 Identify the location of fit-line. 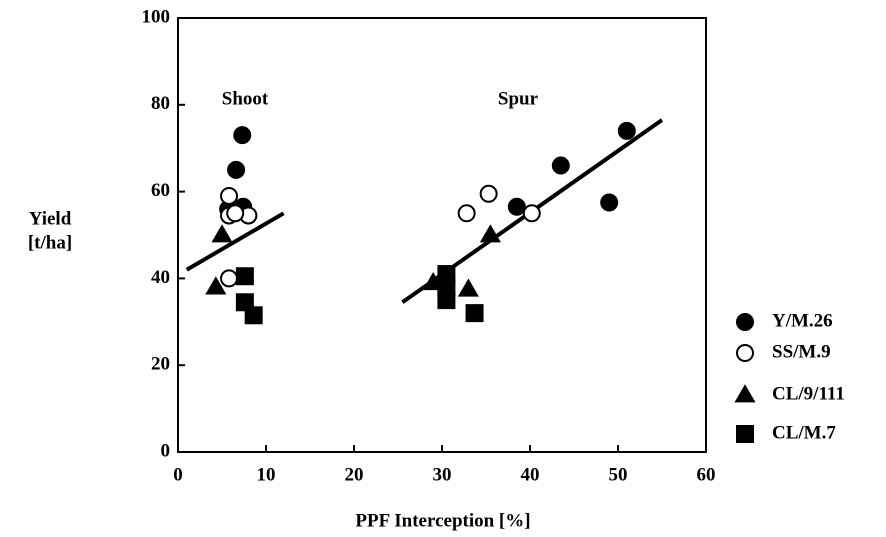
(235, 241).